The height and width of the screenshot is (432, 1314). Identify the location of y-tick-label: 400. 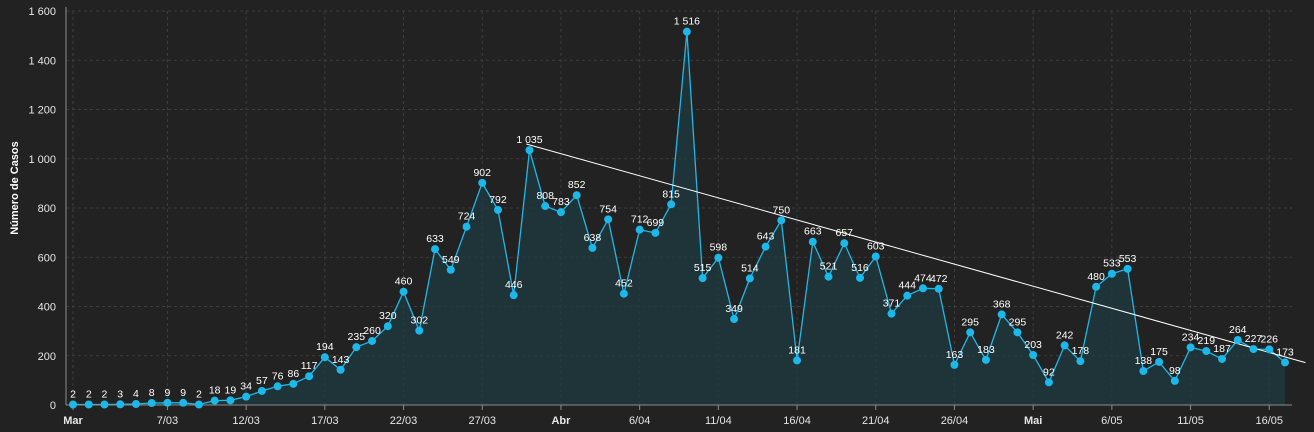
(47, 308).